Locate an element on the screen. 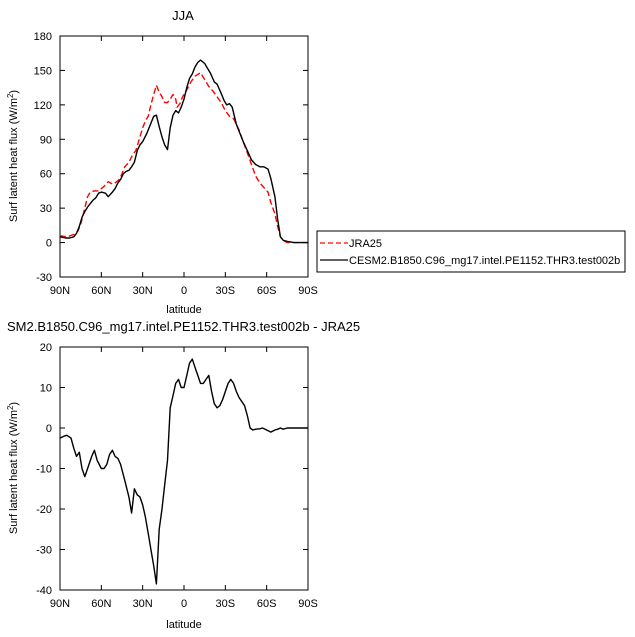  y-tick-label: 10 is located at coordinates (46, 389).